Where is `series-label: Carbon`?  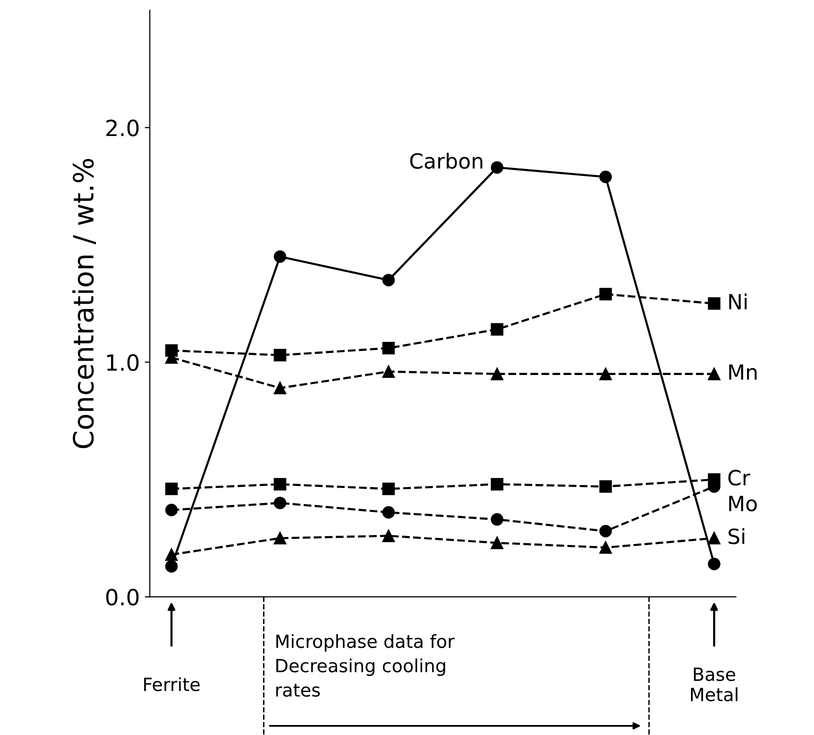
series-label: Carbon is located at coordinates (446, 160).